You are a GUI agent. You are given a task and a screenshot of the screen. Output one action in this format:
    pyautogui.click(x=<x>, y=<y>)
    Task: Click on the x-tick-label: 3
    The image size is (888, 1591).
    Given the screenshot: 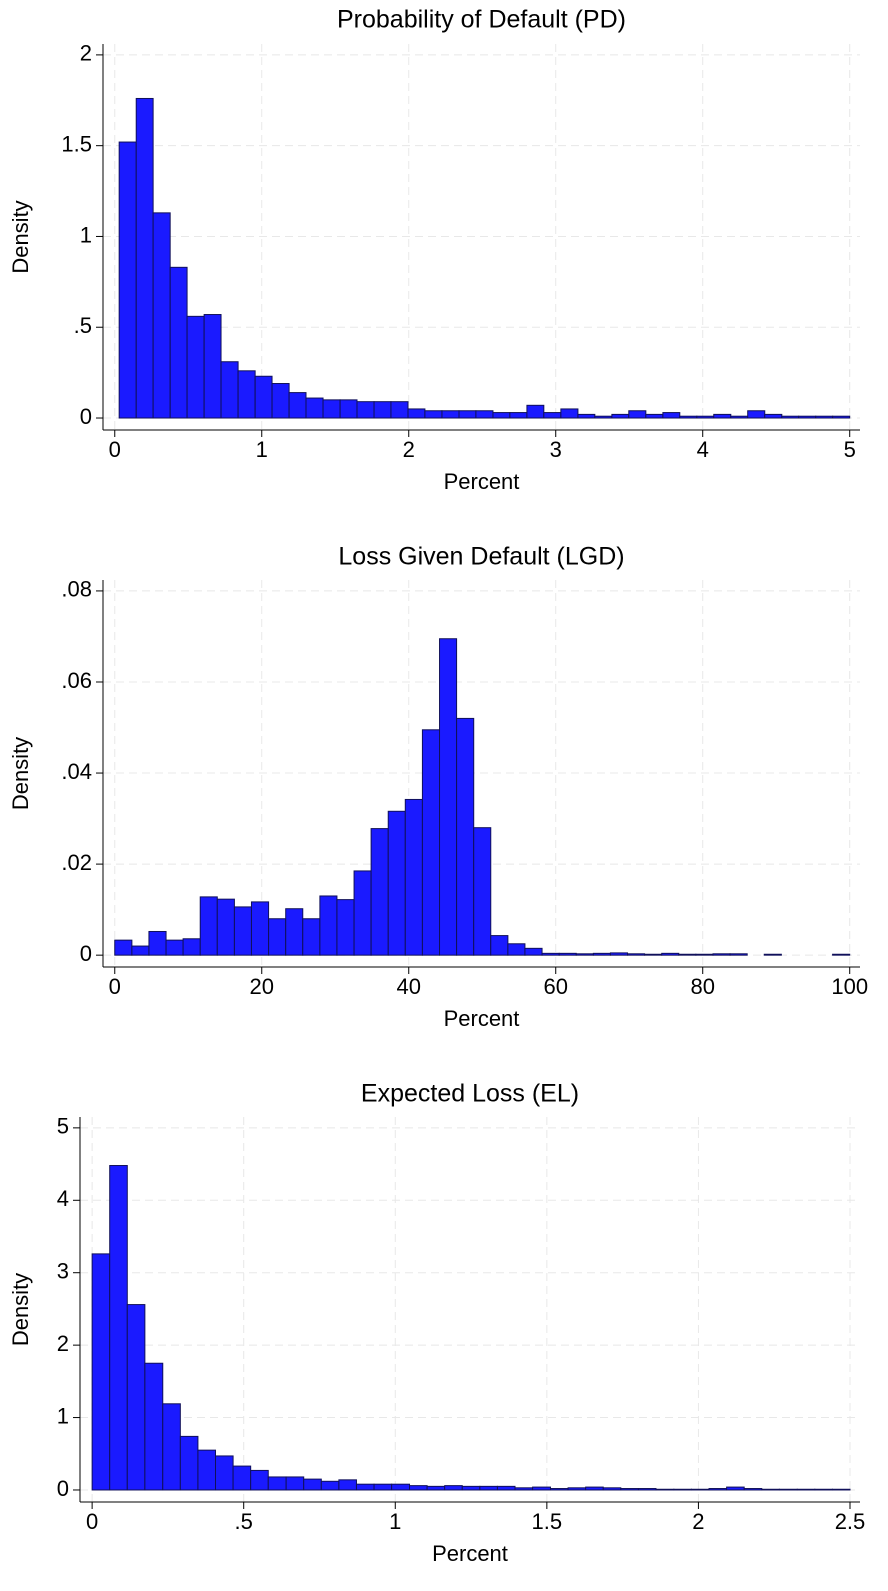 What is the action you would take?
    pyautogui.click(x=556, y=449)
    